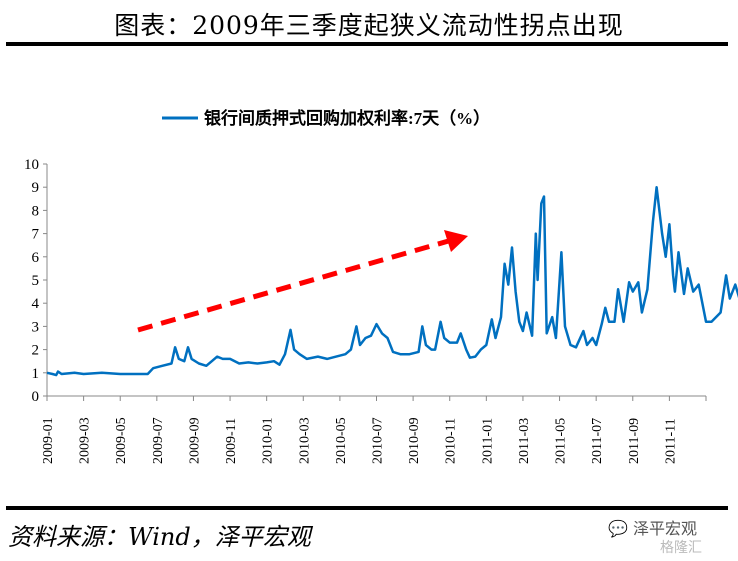 This screenshot has width=738, height=561. I want to click on y-tick-label: 10, so click(31, 165).